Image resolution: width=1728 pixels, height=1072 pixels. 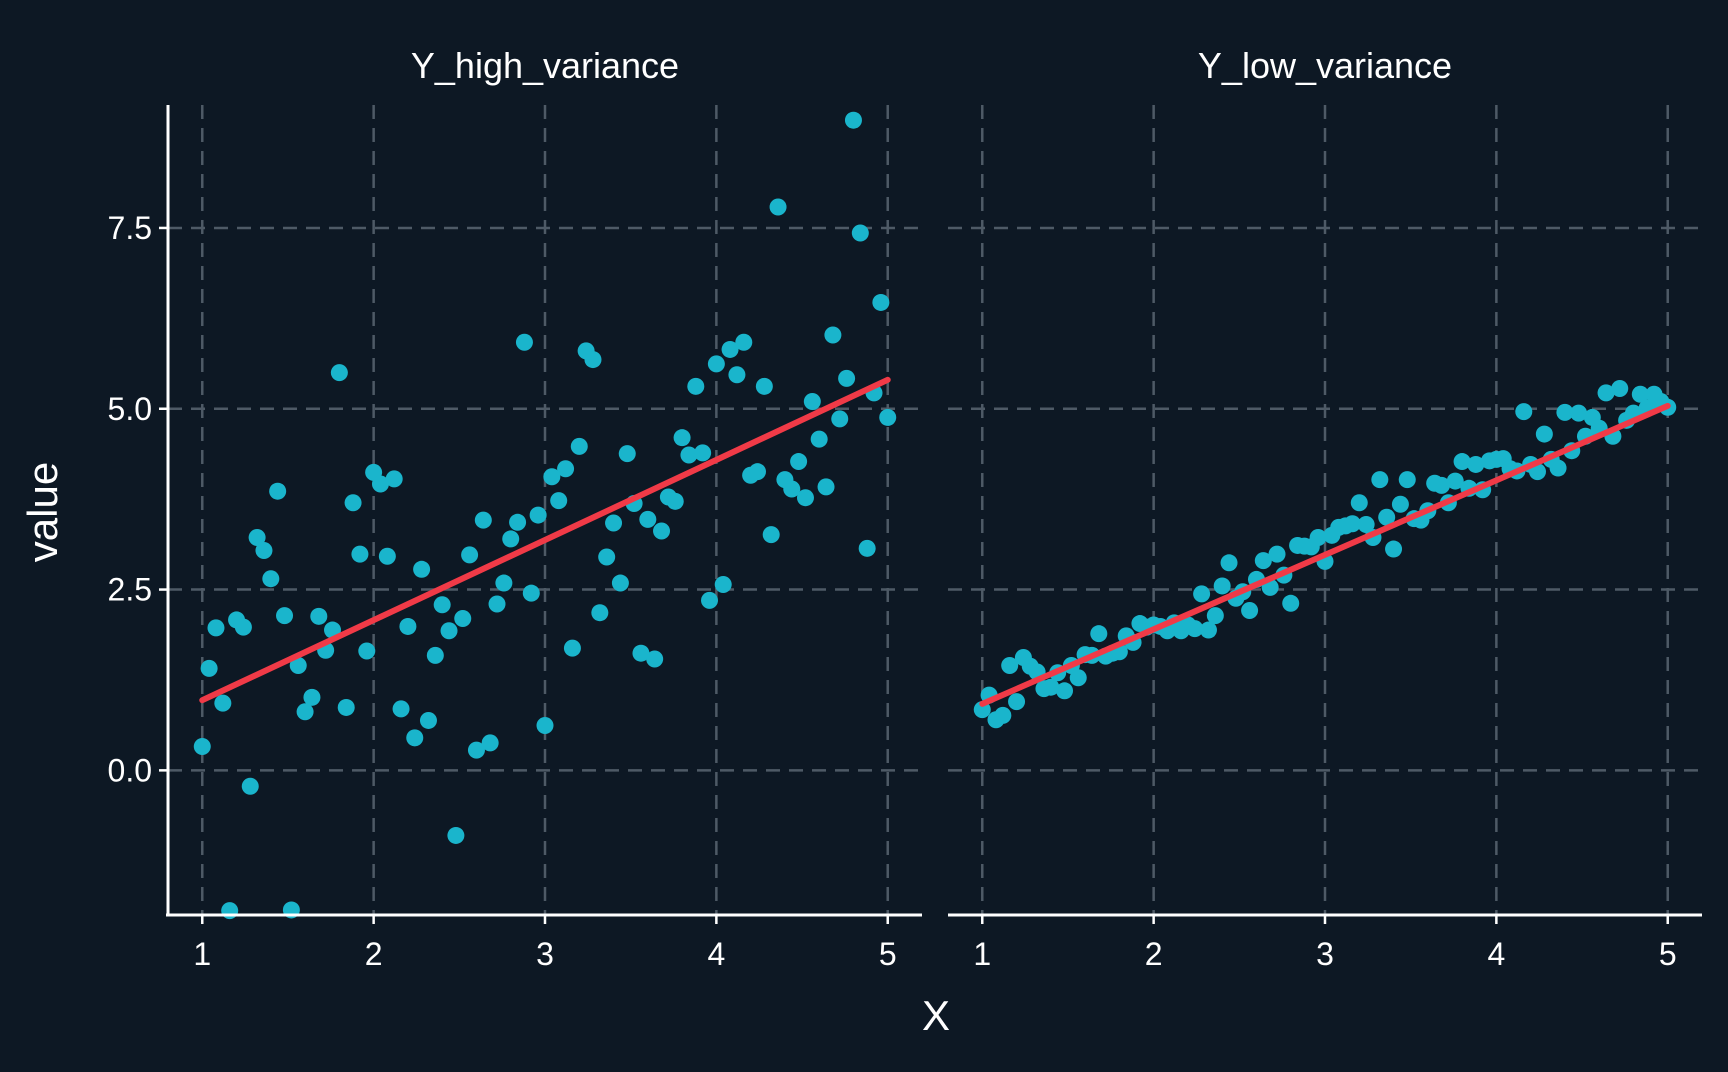 What do you see at coordinates (130, 590) in the screenshot?
I see `y-tick-label: 2.5` at bounding box center [130, 590].